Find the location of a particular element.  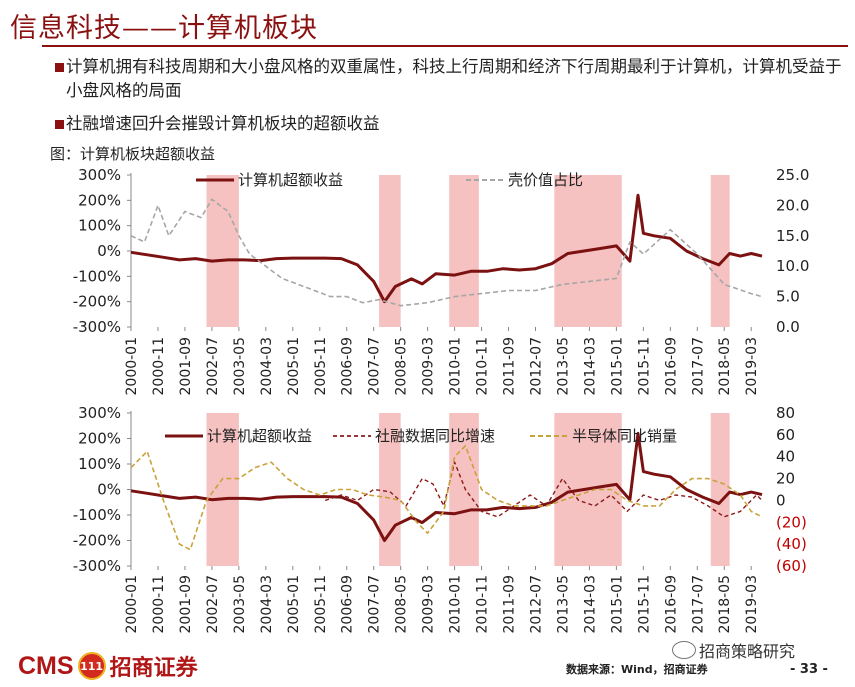

title-divider is located at coordinates (445, 46).